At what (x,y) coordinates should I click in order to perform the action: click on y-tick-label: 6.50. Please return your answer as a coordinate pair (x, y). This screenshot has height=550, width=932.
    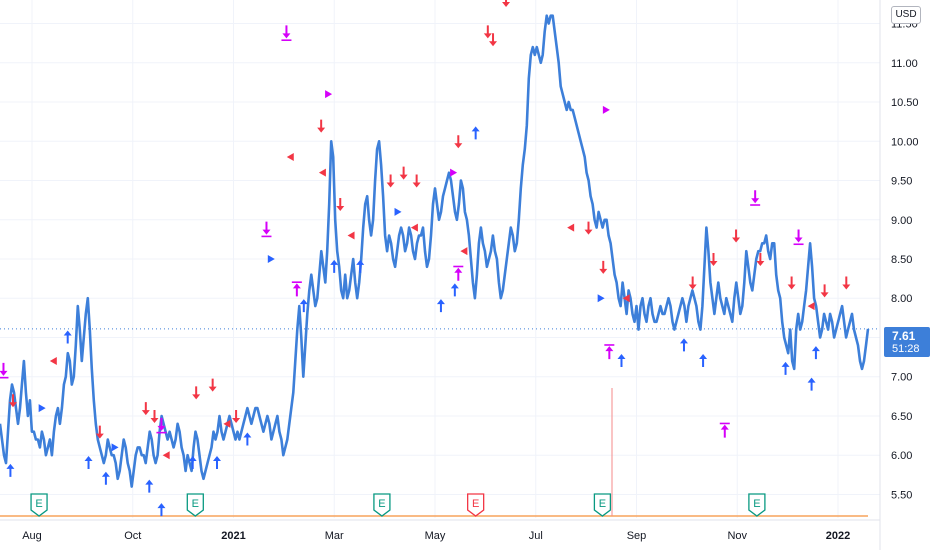
    Looking at the image, I should click on (901, 417).